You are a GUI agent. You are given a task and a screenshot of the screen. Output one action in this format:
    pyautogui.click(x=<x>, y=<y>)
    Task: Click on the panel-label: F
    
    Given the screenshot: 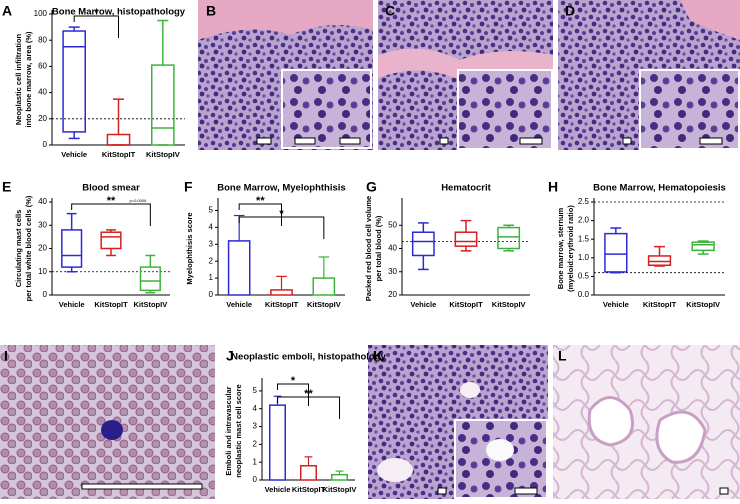 What is the action you would take?
    pyautogui.click(x=188, y=187)
    